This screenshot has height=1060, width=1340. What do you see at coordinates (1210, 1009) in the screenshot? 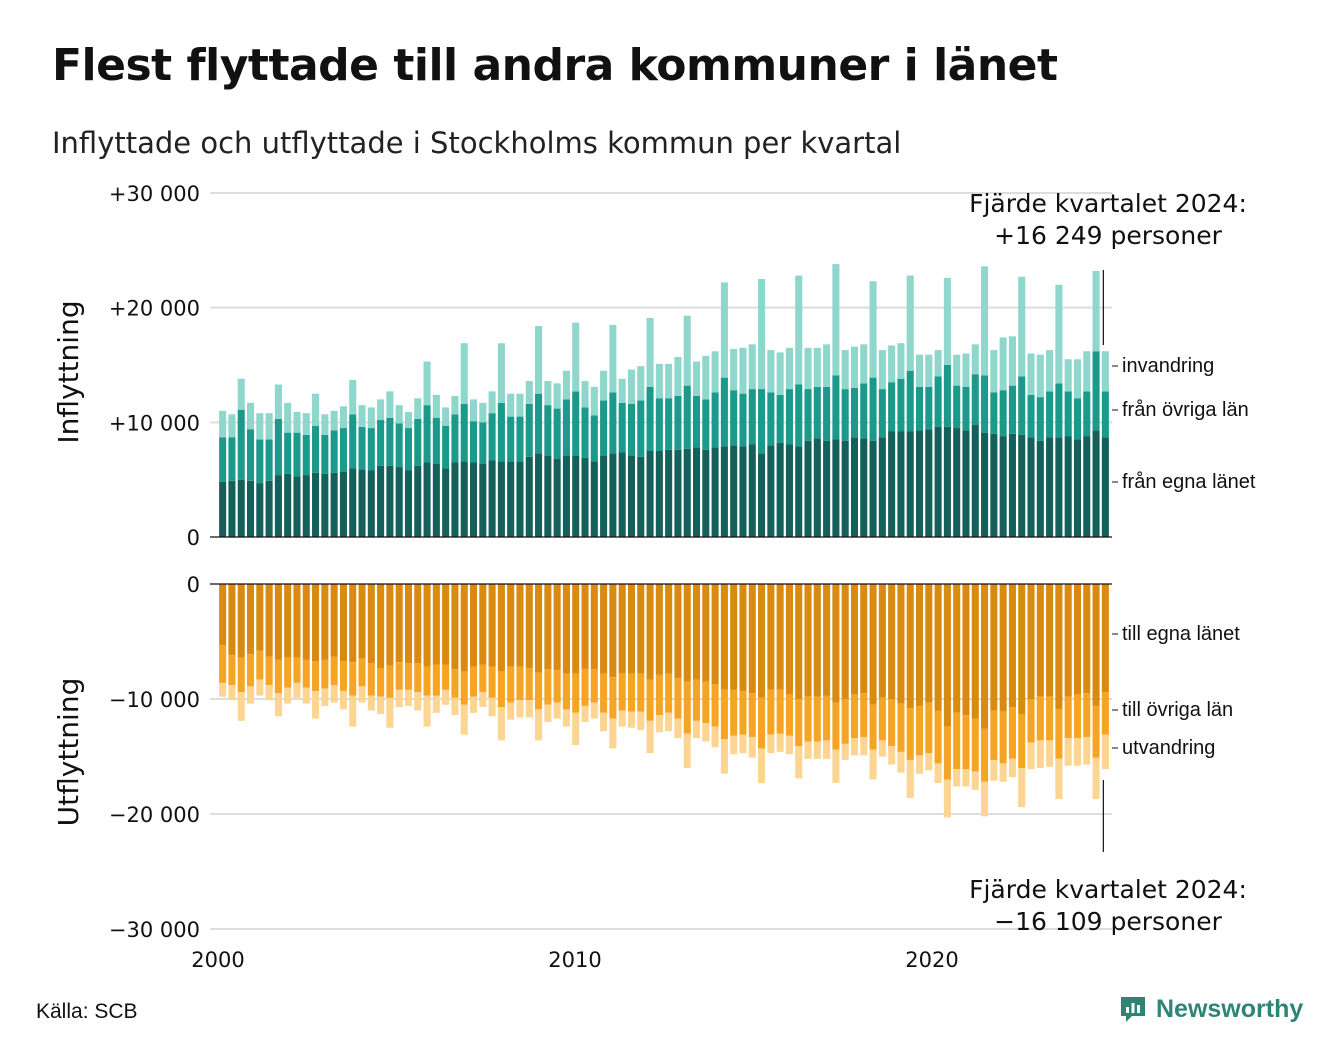
I see `brand-logo: Newsworthy` at bounding box center [1210, 1009].